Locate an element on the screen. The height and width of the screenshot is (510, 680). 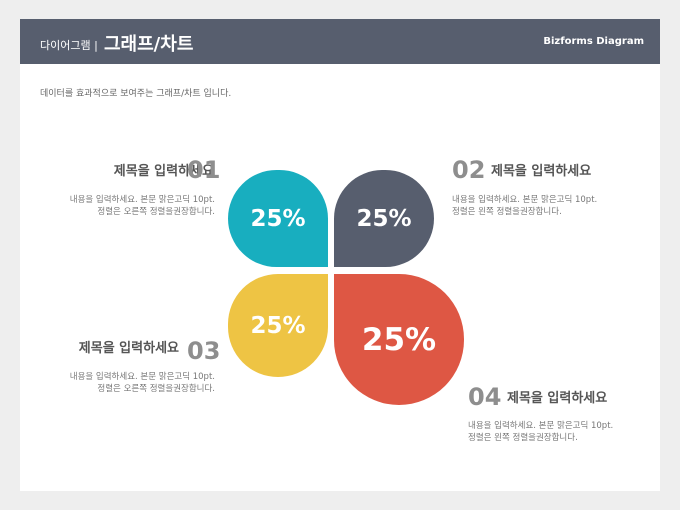
item-02-title: 제목을 입력하세요 is located at coordinates (541, 171).